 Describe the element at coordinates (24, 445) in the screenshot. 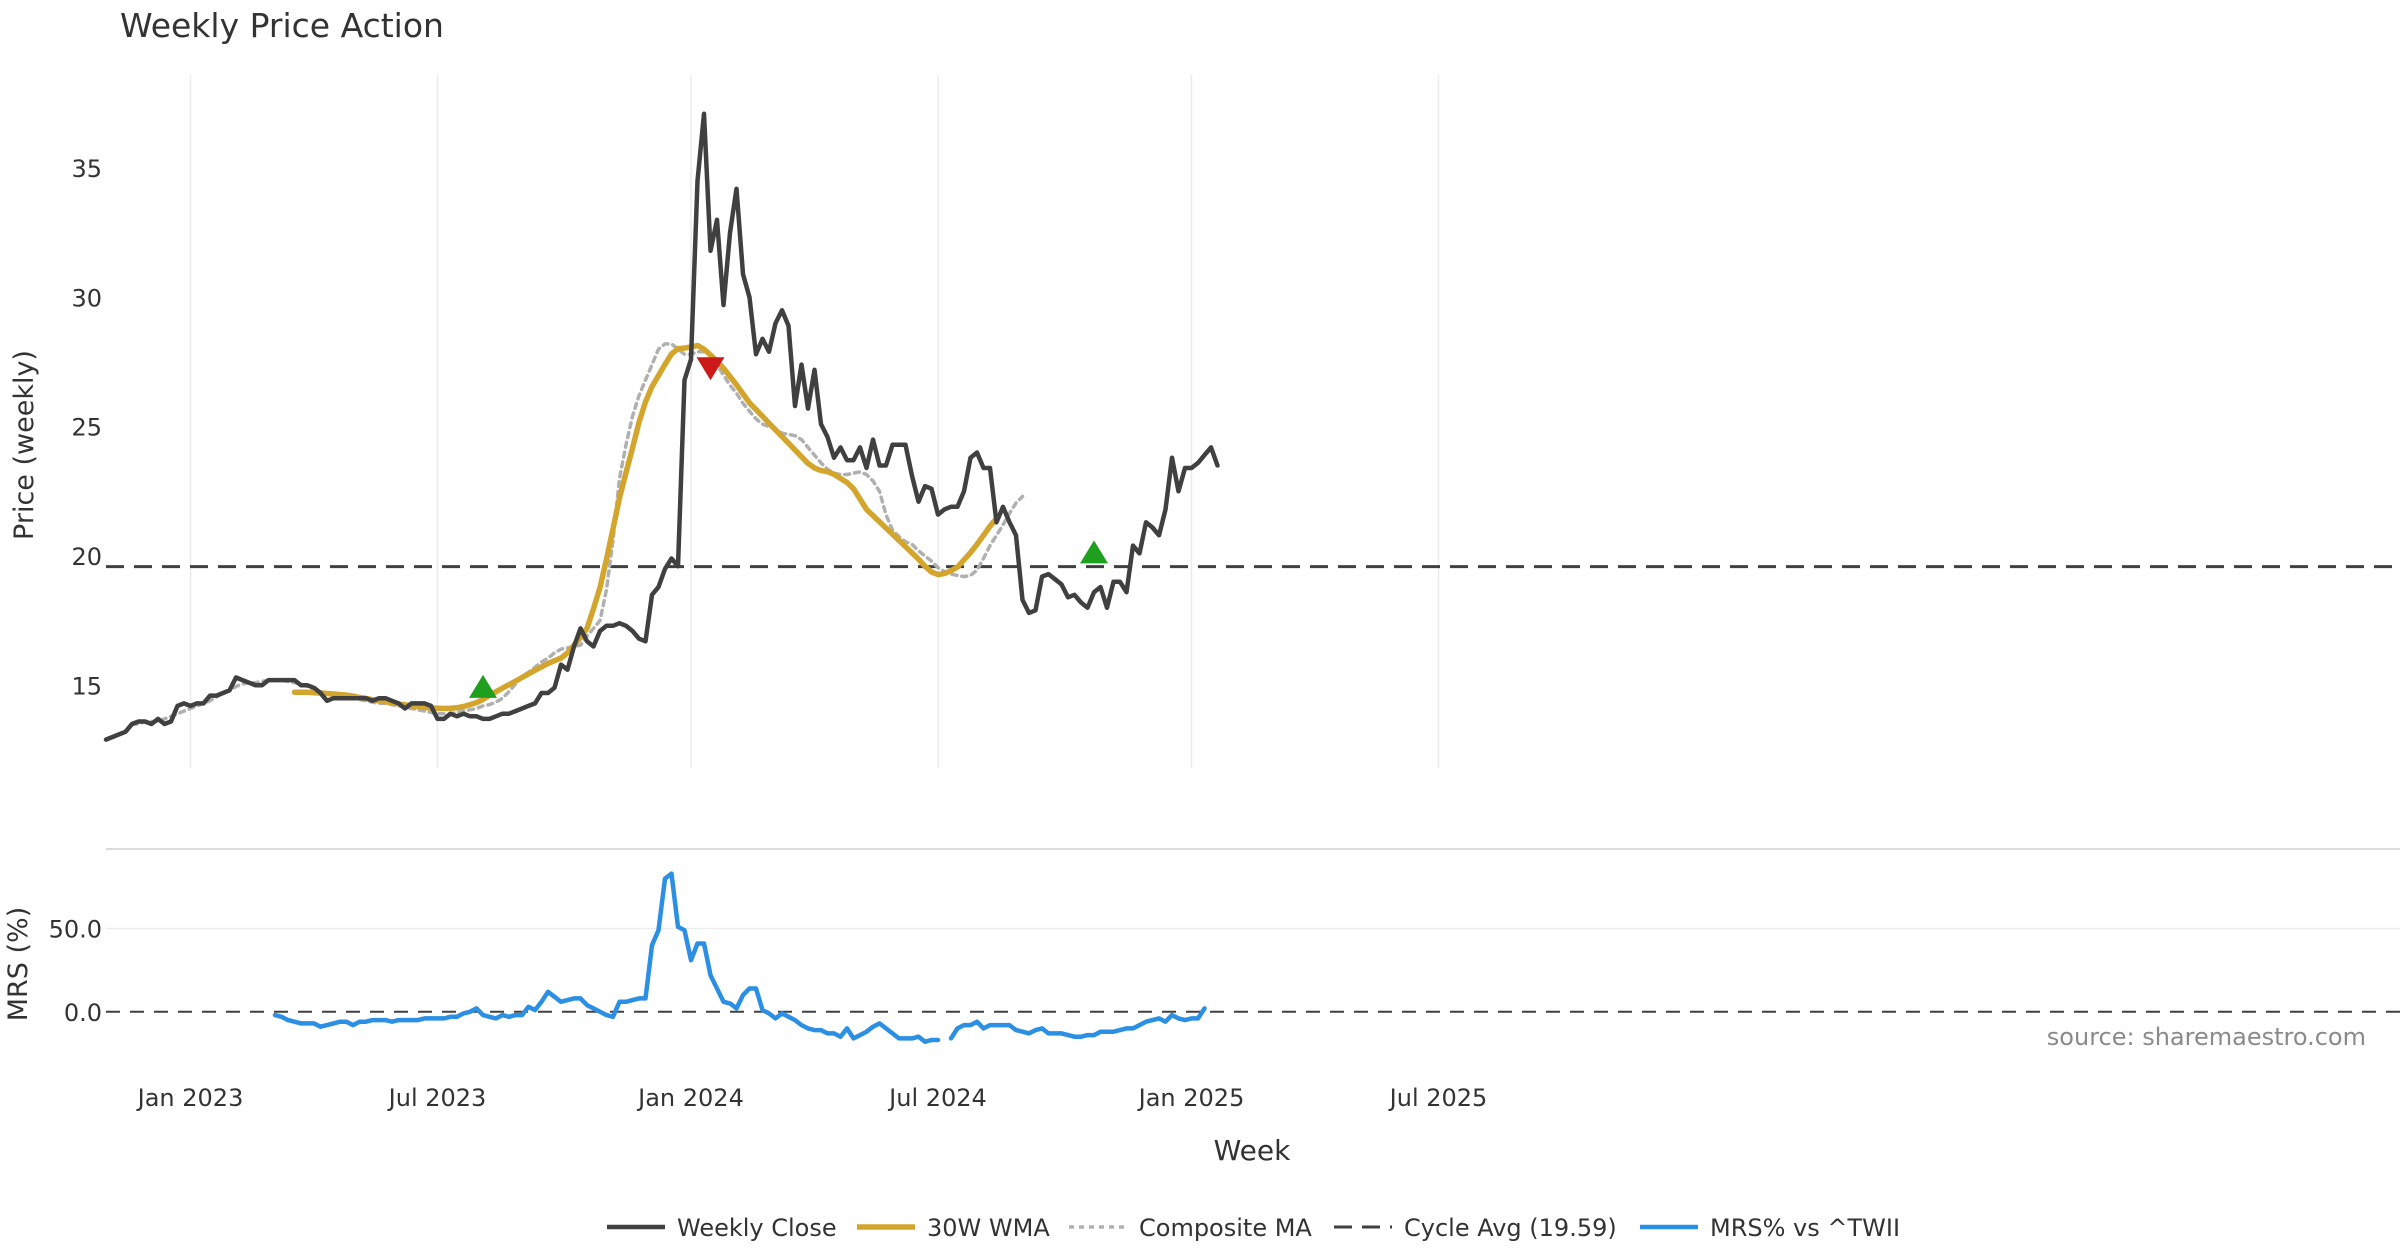

I see `price-y-axis-label: Price (weekly)` at that location.